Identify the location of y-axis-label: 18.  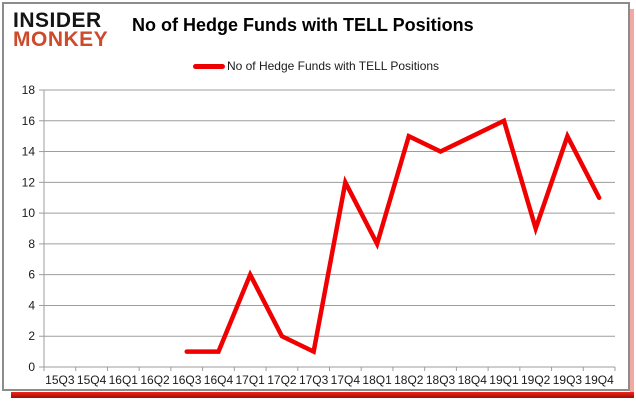
(29, 90).